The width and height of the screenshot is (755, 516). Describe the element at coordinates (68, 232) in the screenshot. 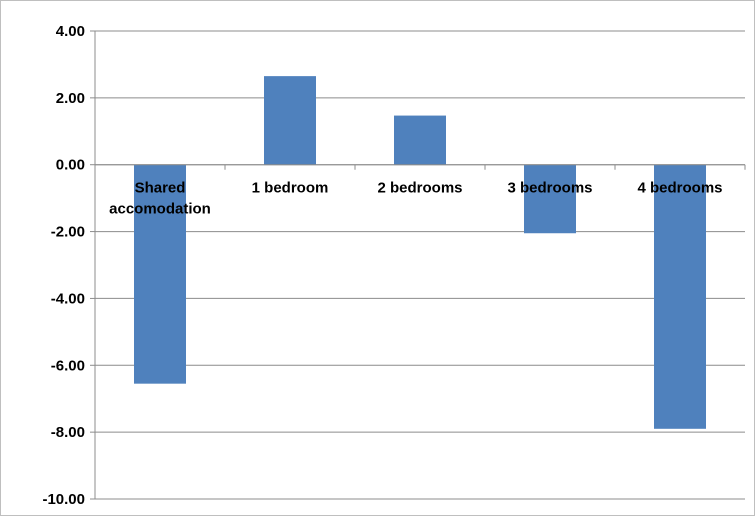

I see `y-tick-label: -2.00` at that location.